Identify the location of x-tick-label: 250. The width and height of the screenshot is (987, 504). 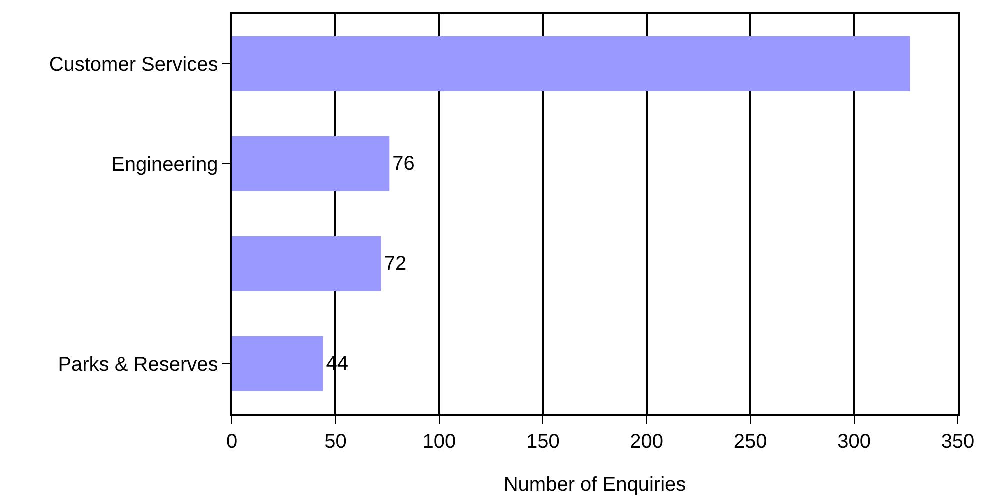
(751, 441).